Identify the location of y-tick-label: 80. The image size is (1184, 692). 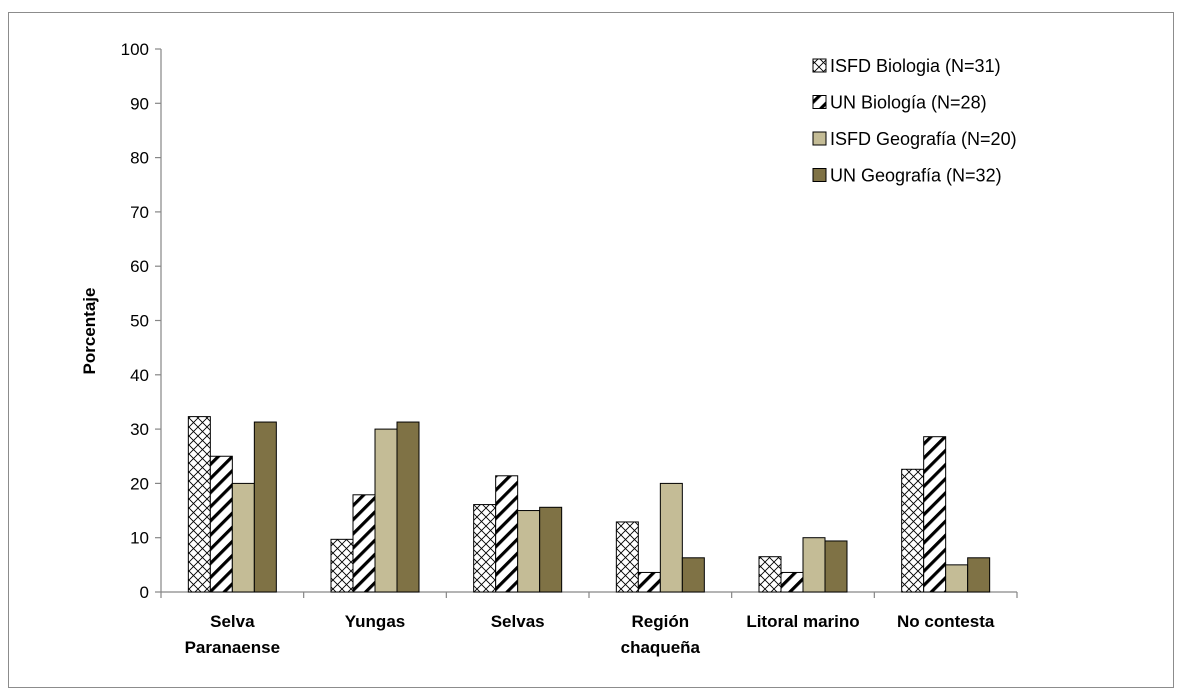
(139, 158).